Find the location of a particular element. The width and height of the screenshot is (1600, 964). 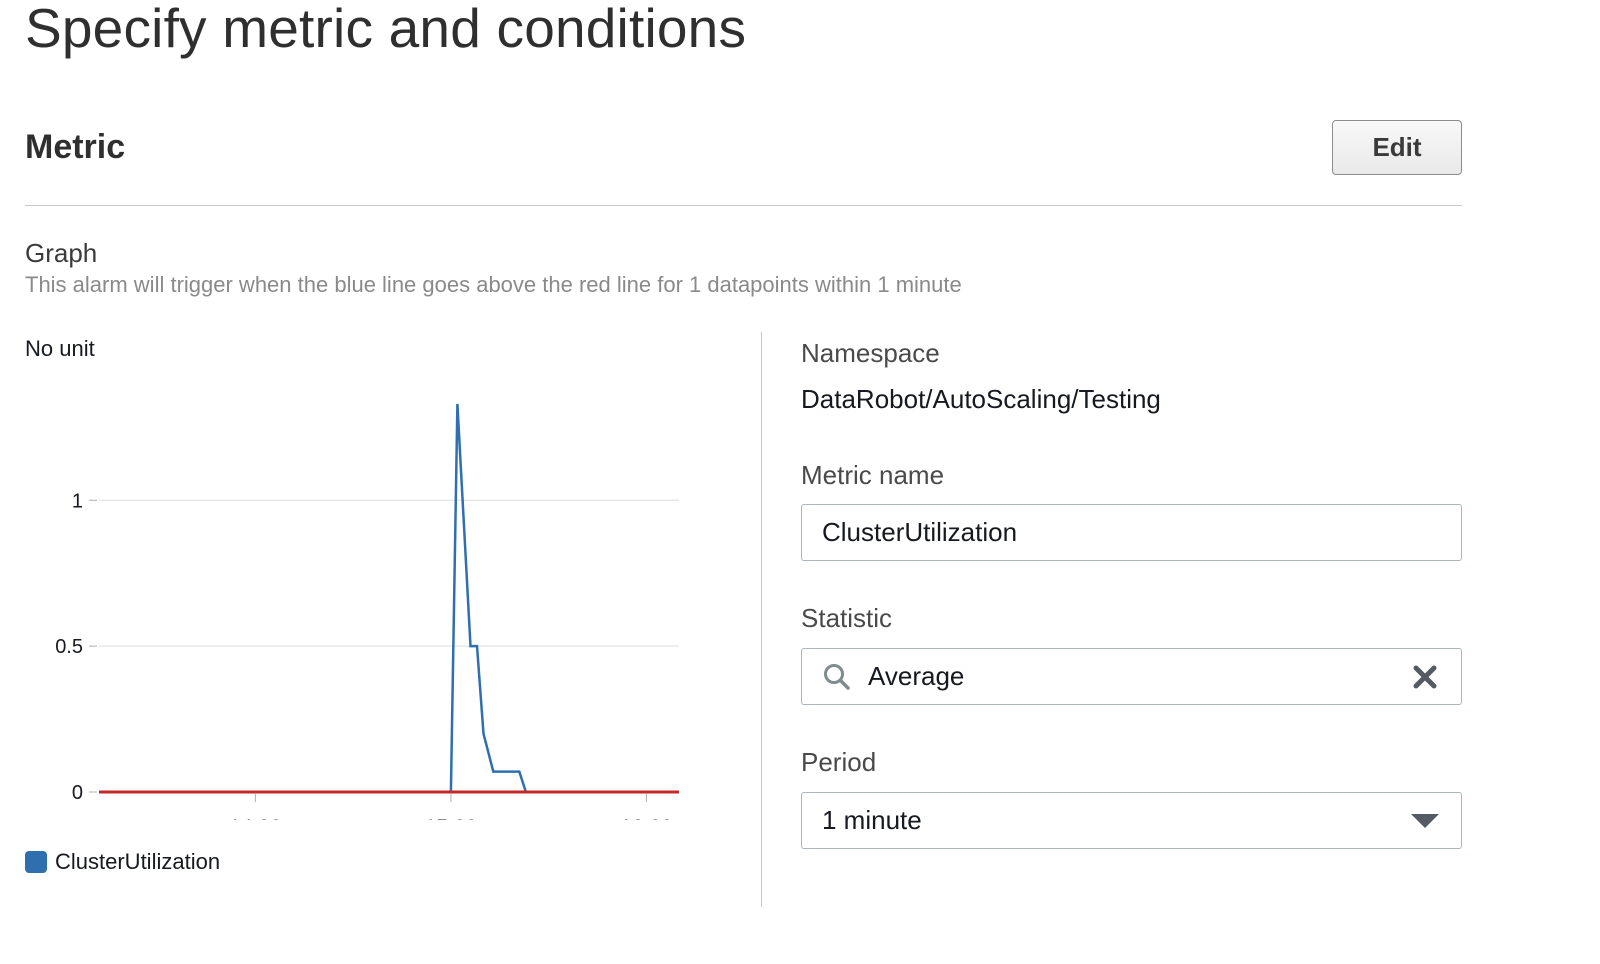

section-divider is located at coordinates (743, 205).